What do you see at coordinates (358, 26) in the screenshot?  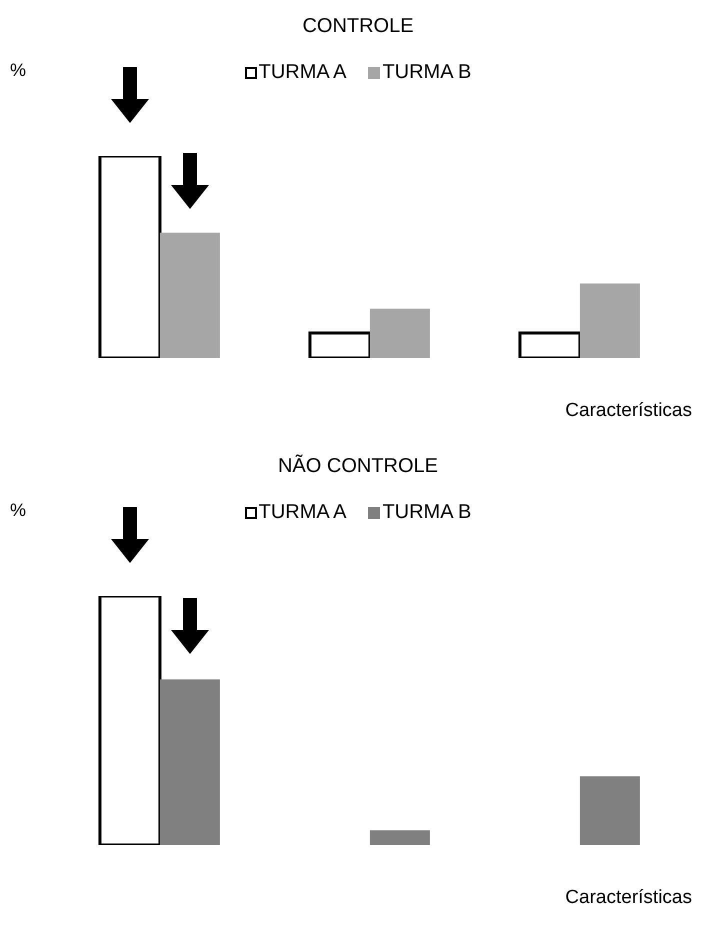 I see `chart-title: CONTROLE` at bounding box center [358, 26].